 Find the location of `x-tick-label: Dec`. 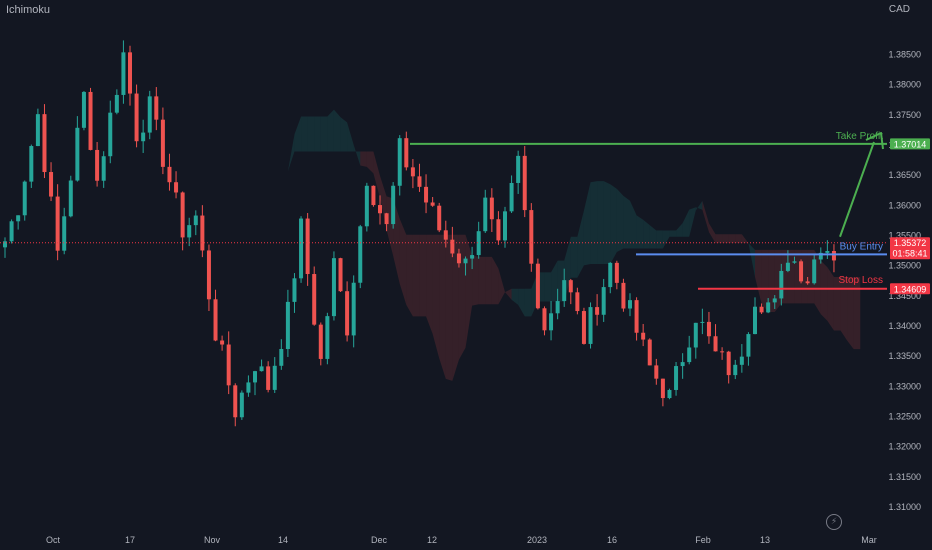

x-tick-label: Dec is located at coordinates (379, 540).